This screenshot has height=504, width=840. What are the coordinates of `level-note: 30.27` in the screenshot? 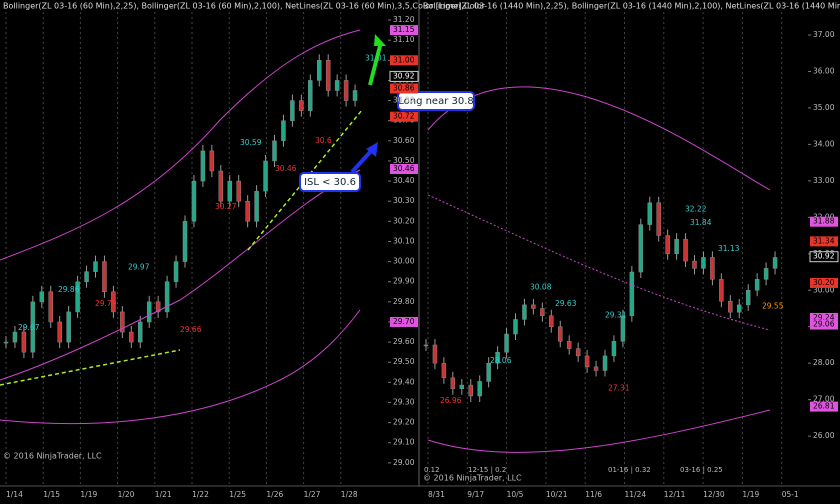 It's located at (226, 206).